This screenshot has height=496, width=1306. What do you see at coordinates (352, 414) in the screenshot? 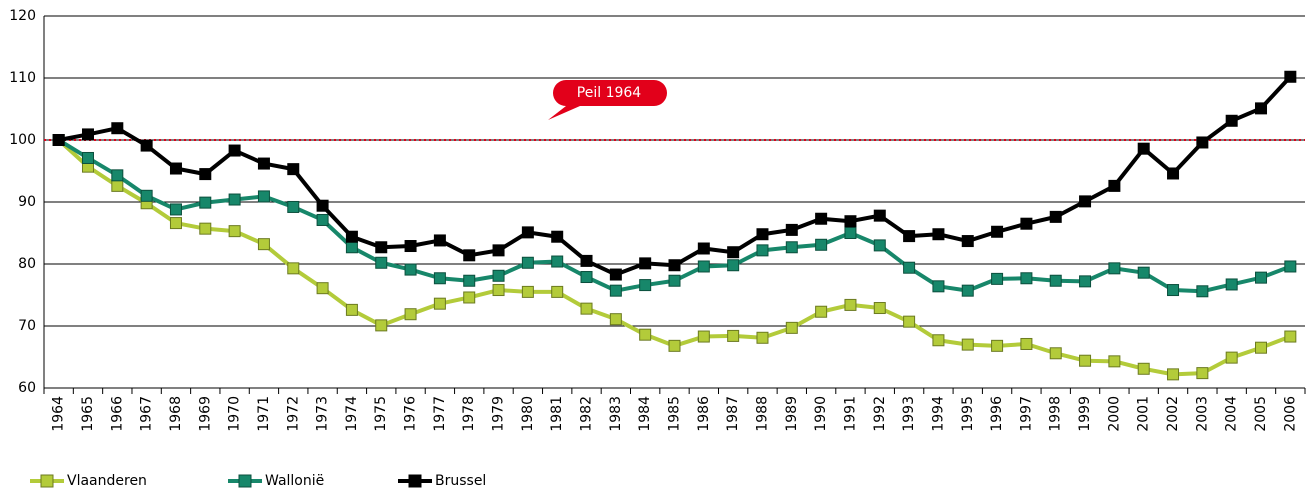
I see `x-tick-label: 1974` at bounding box center [352, 414].